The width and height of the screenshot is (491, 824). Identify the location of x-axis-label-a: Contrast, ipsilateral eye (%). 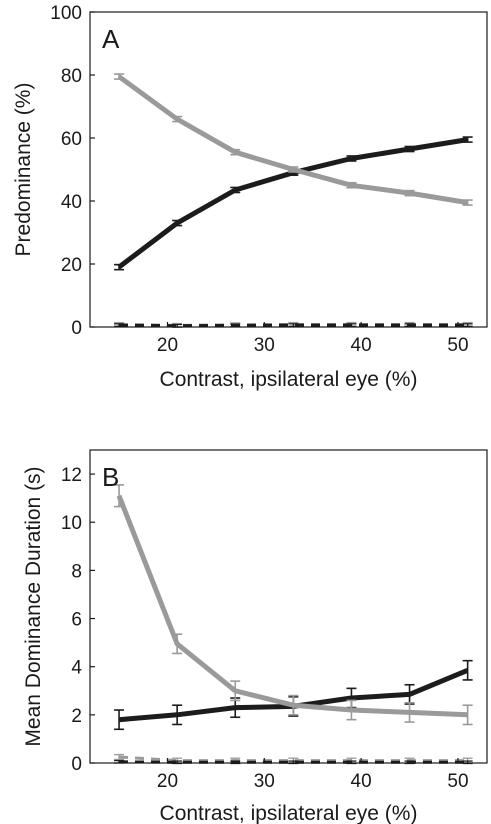
(289, 379).